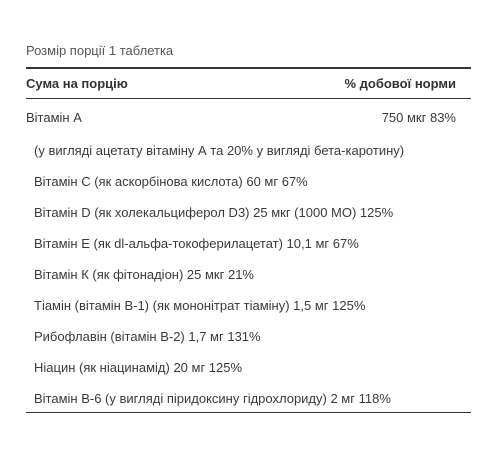 This screenshot has width=500, height=450. What do you see at coordinates (144, 274) in the screenshot?
I see `nutrient-row-vitamin-k: Вітамін К (як фітонадіон) 25 мкг 21%` at bounding box center [144, 274].